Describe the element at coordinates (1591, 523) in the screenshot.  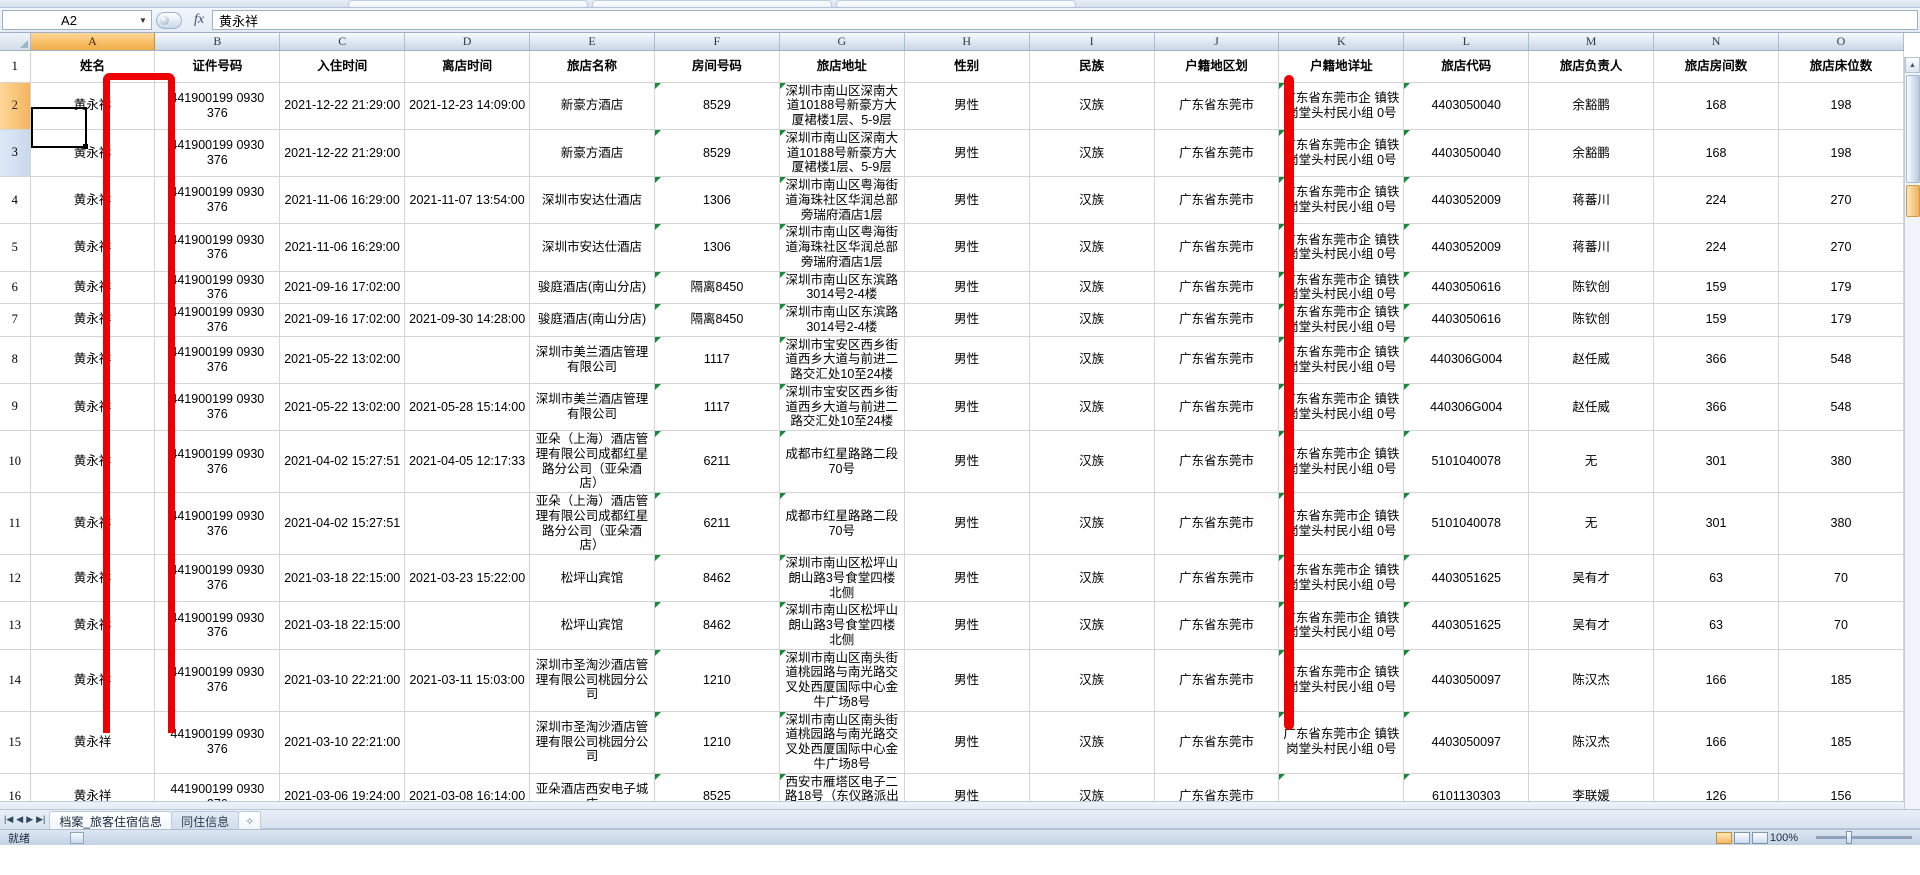
I see `cell-m11: 无` at that location.